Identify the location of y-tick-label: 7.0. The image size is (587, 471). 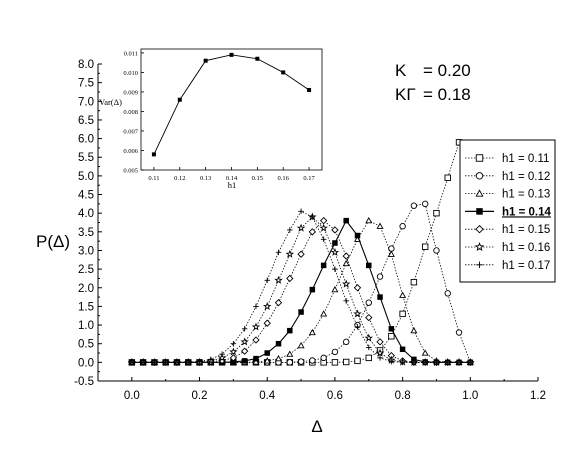
(86, 102).